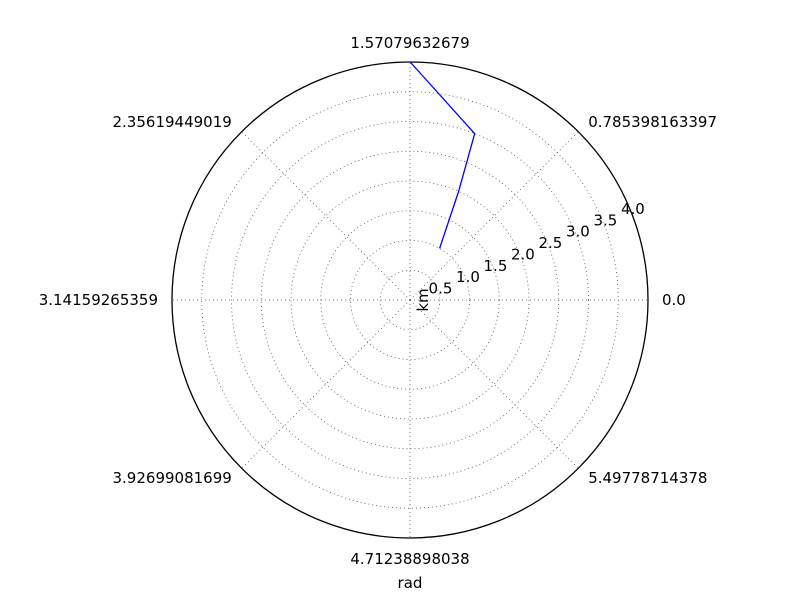 The width and height of the screenshot is (800, 600). What do you see at coordinates (647, 478) in the screenshot?
I see `theta-tick-label: 5.49778714378` at bounding box center [647, 478].